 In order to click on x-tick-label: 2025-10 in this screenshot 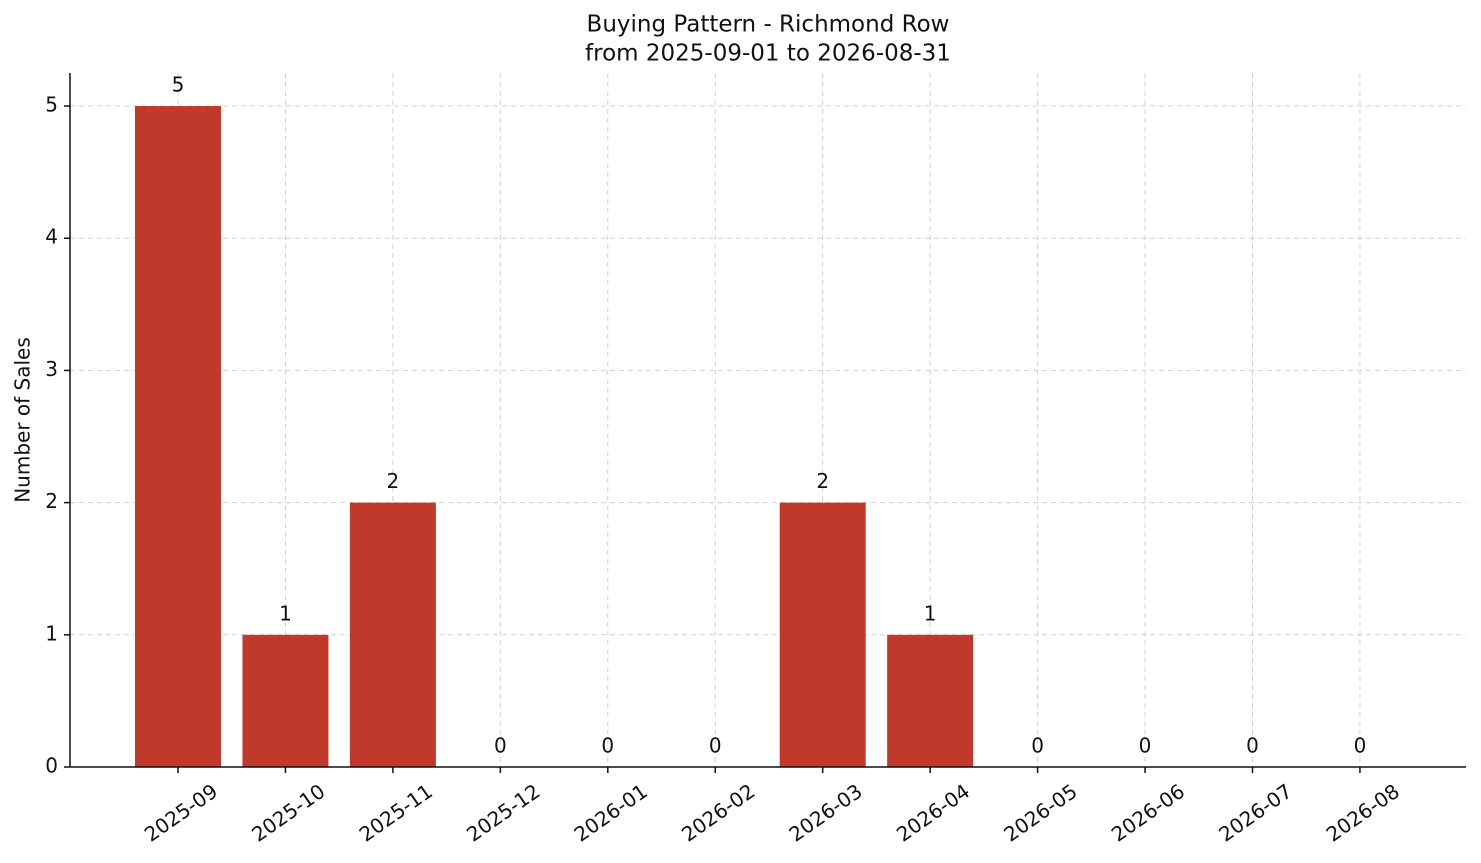, I will do `click(288, 813)`.